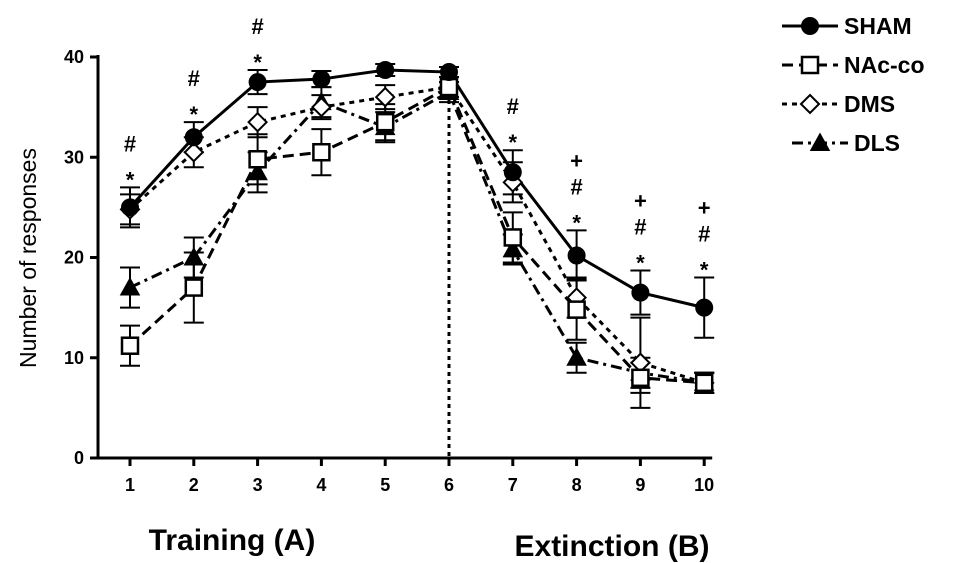  I want to click on x-tick-label: 9, so click(640, 485).